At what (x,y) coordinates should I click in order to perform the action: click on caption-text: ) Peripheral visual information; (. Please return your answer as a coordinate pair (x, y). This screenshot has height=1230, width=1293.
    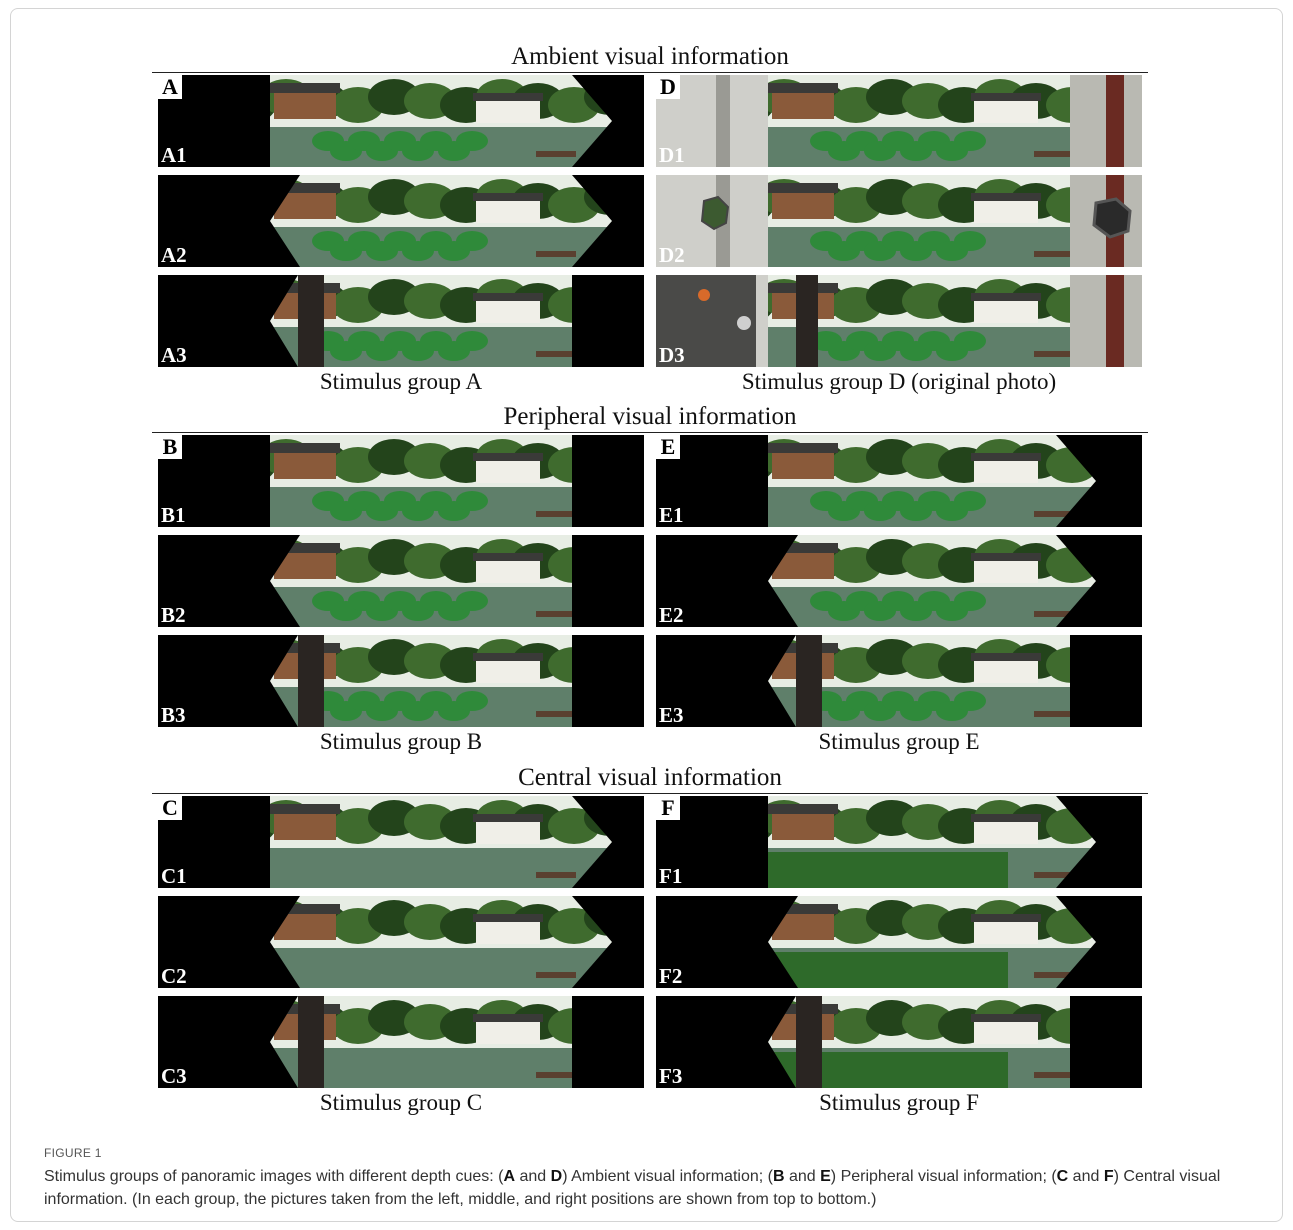
    Looking at the image, I should click on (943, 1176).